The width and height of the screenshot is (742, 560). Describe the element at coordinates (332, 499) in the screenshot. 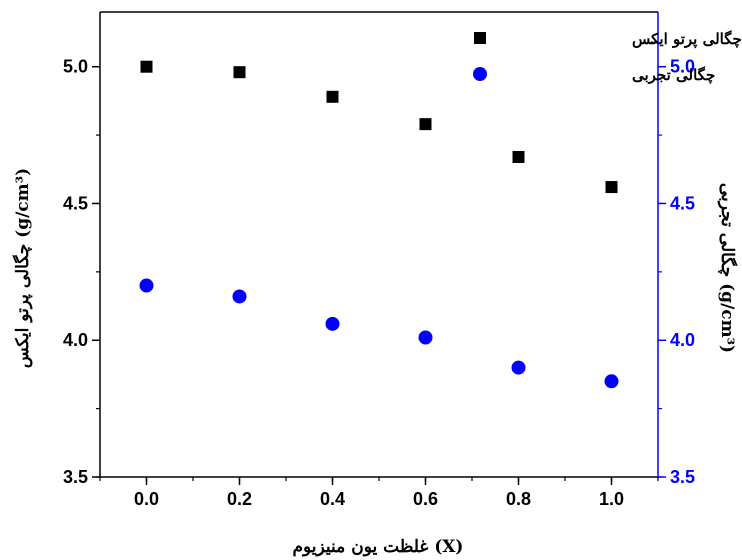

I see `x-tick-label: 0.4` at that location.